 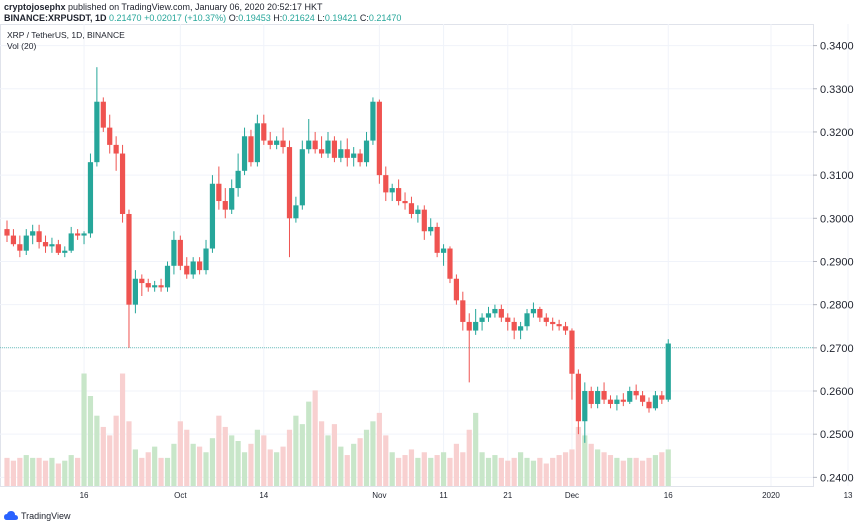 I want to click on y-tick-label: 0.2600, so click(x=837, y=392).